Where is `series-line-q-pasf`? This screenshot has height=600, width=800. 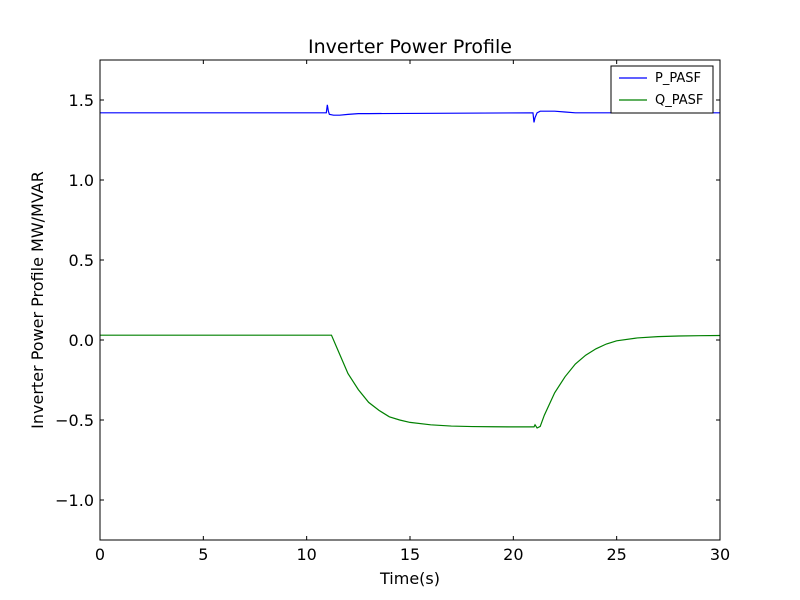
series-line-q-pasf is located at coordinates (410, 381).